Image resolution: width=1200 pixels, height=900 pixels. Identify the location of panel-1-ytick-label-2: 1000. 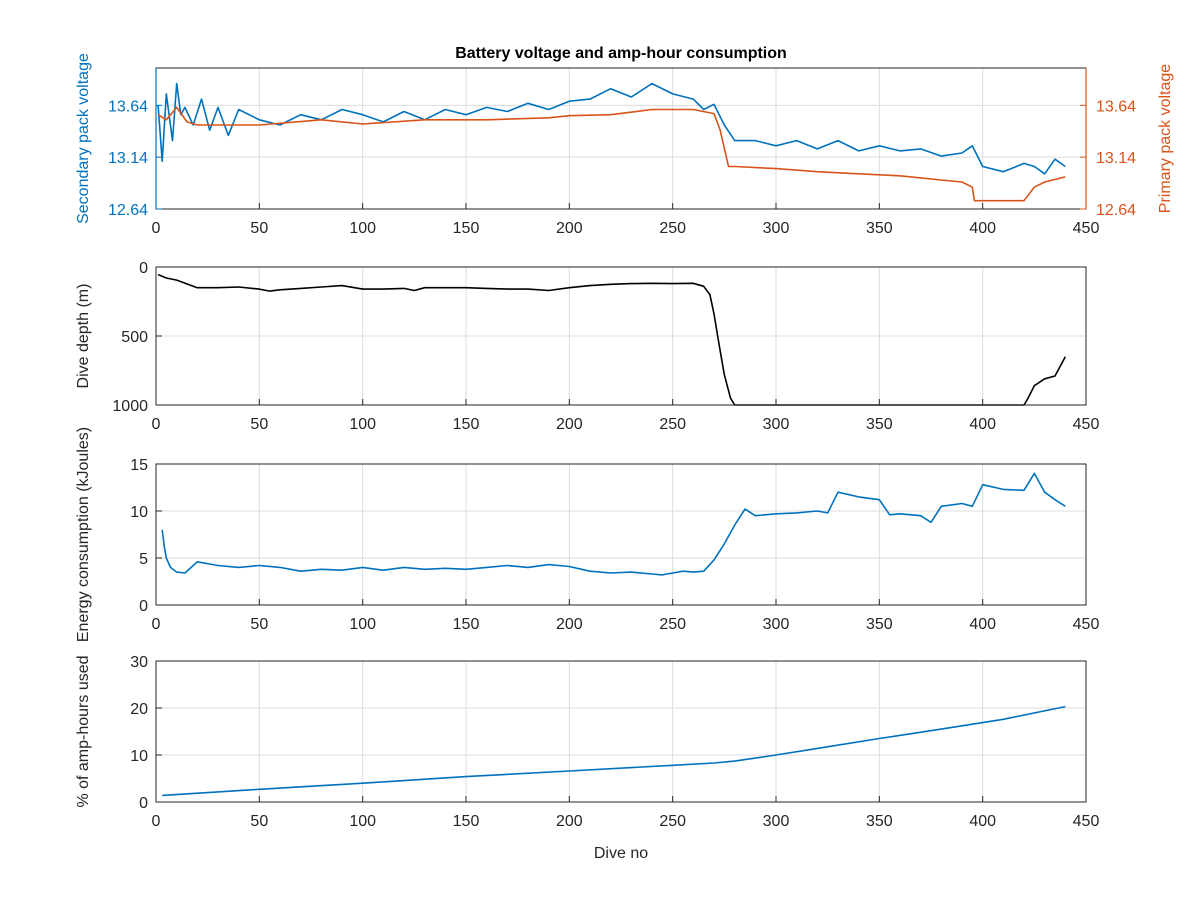
(130, 406).